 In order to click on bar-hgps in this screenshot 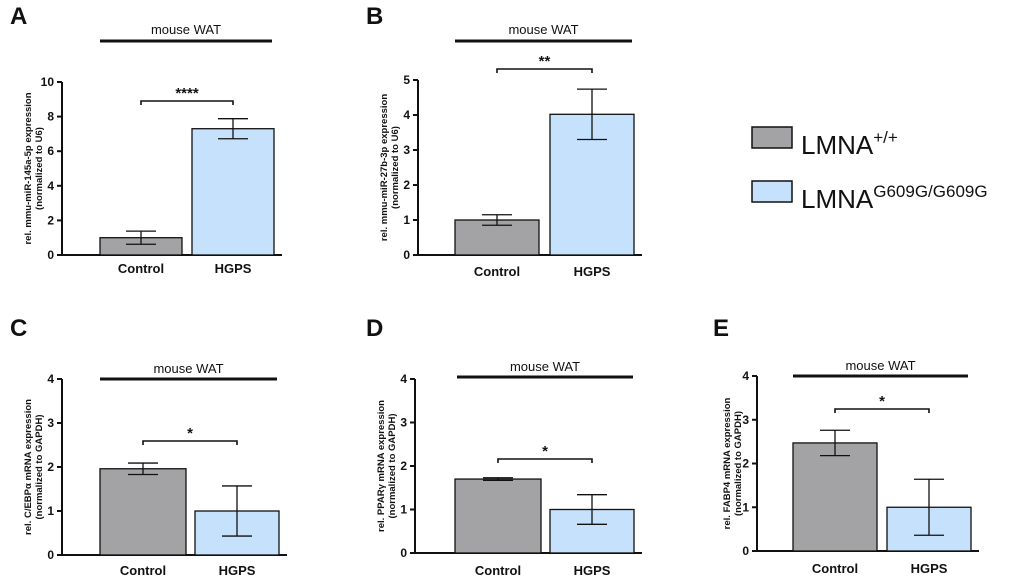, I will do `click(233, 192)`.